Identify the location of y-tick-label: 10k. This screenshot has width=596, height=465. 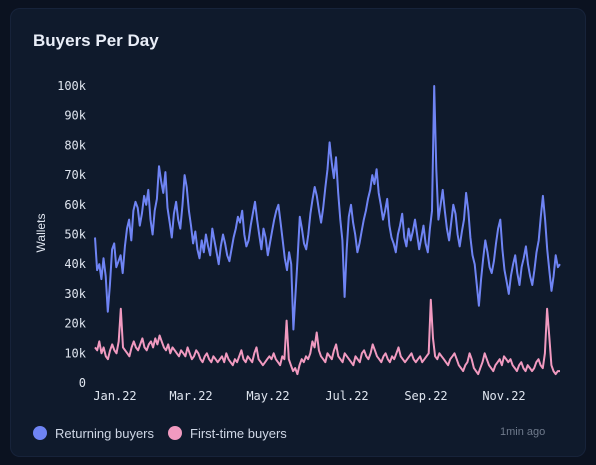
(75, 353).